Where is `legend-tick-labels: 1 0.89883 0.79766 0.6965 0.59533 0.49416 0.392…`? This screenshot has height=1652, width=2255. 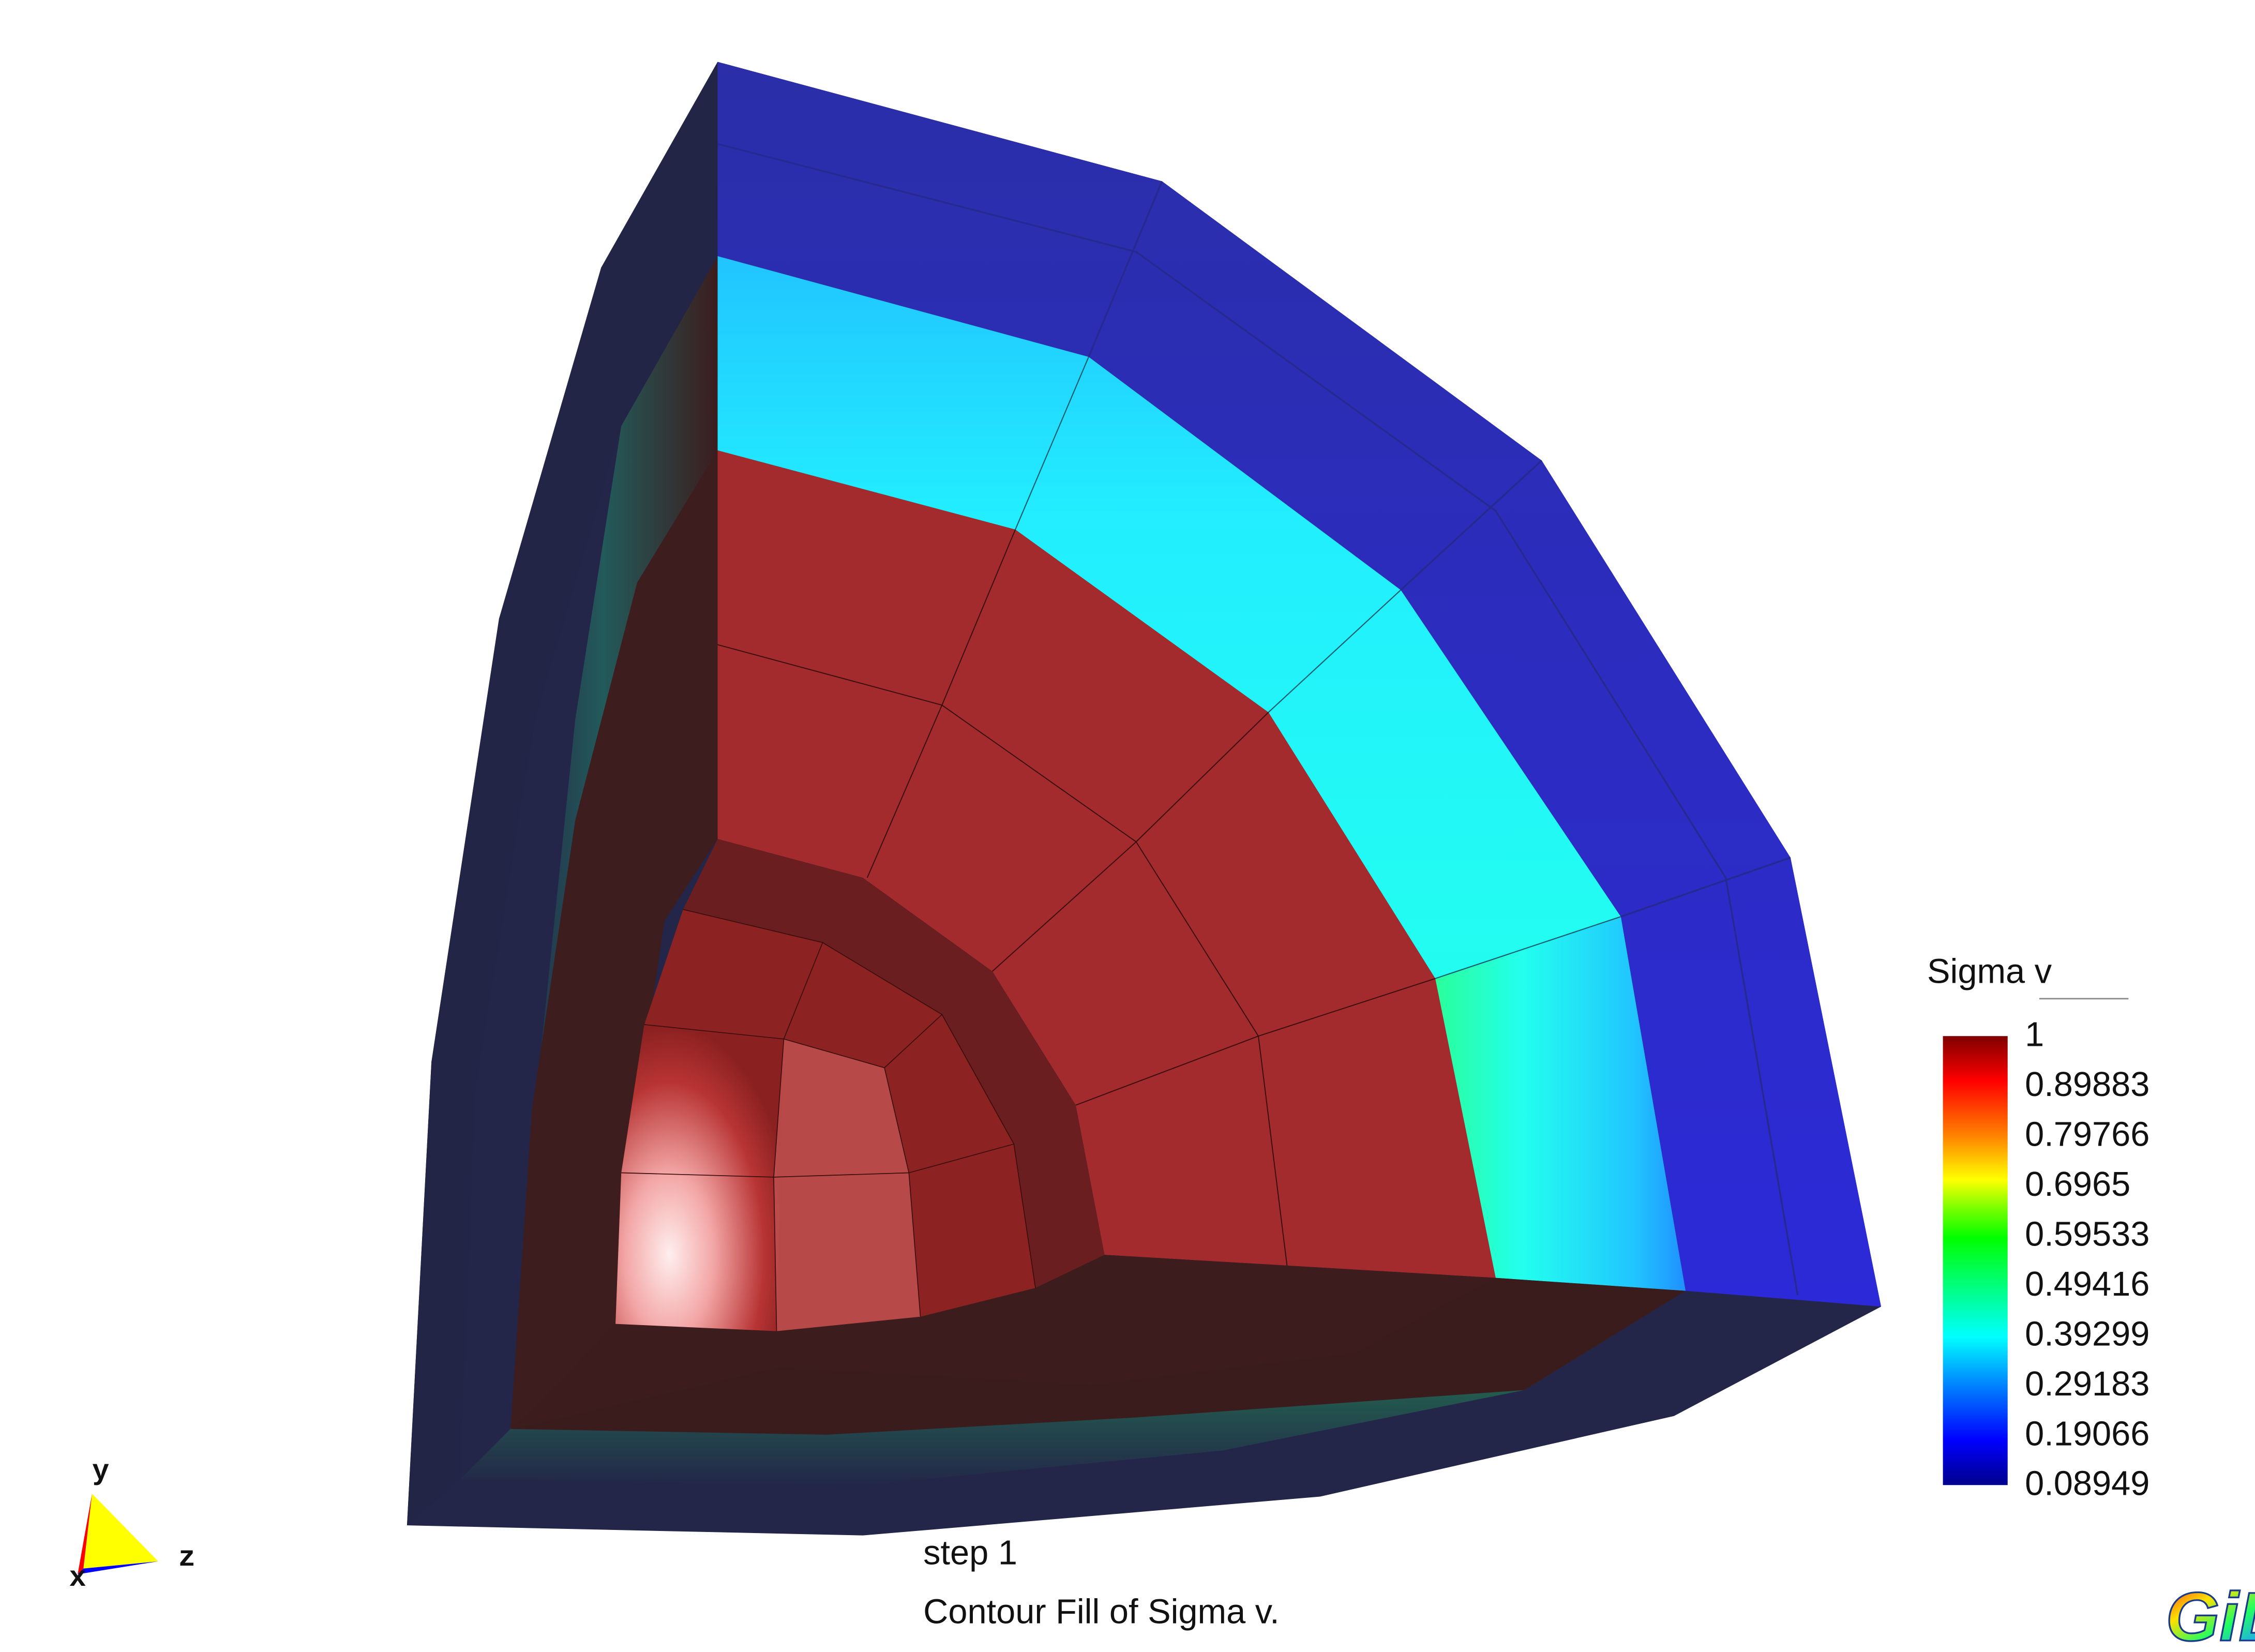
legend-tick-labels: 1 0.89883 0.79766 0.6965 0.59533 0.49416 0.392… is located at coordinates (2087, 1259).